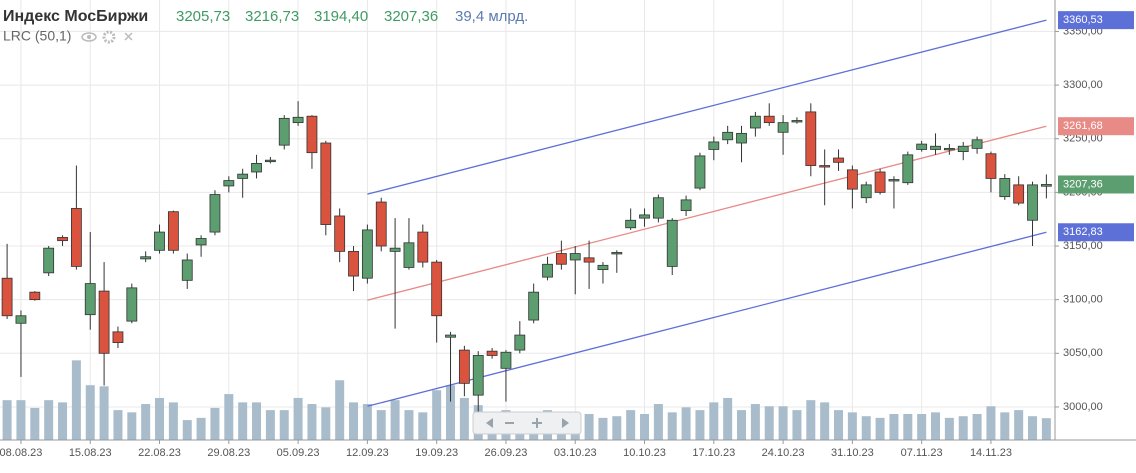 This screenshot has height=473, width=1136. What do you see at coordinates (1083, 246) in the screenshot?
I see `y-tick-label: 3150,00` at bounding box center [1083, 246].